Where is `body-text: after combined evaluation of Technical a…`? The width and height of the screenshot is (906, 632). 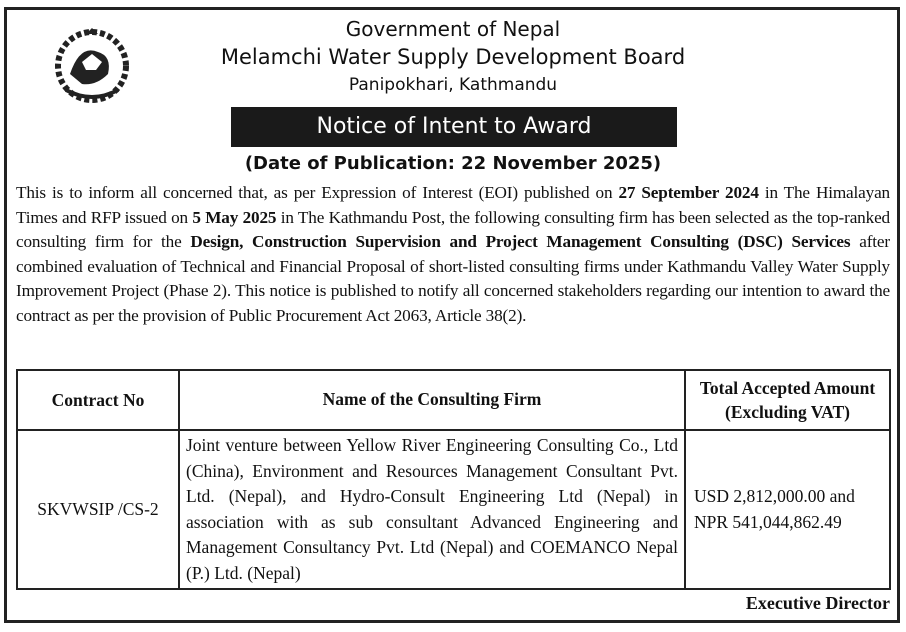 body-text: after combined evaluation of Technical a… is located at coordinates (453, 278).